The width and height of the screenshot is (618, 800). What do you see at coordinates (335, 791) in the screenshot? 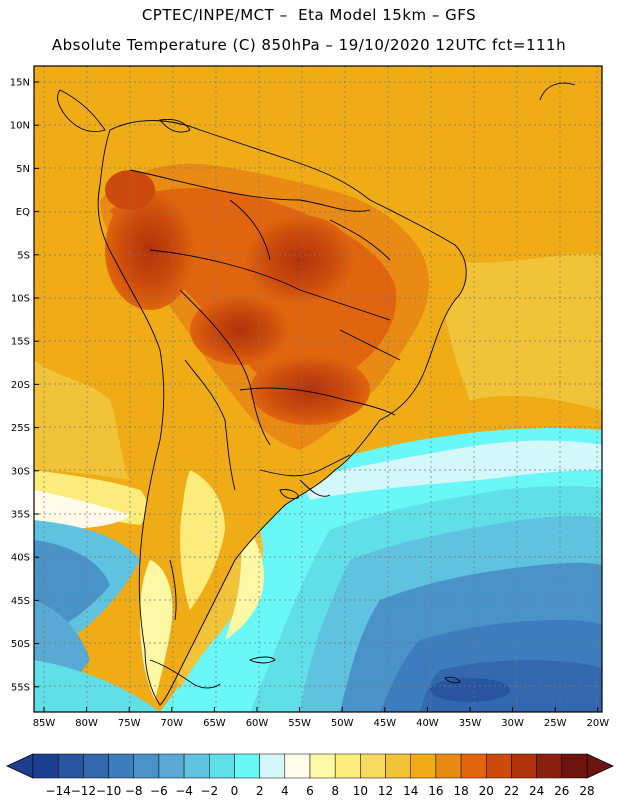
I see `colorbar-label: 8` at bounding box center [335, 791].